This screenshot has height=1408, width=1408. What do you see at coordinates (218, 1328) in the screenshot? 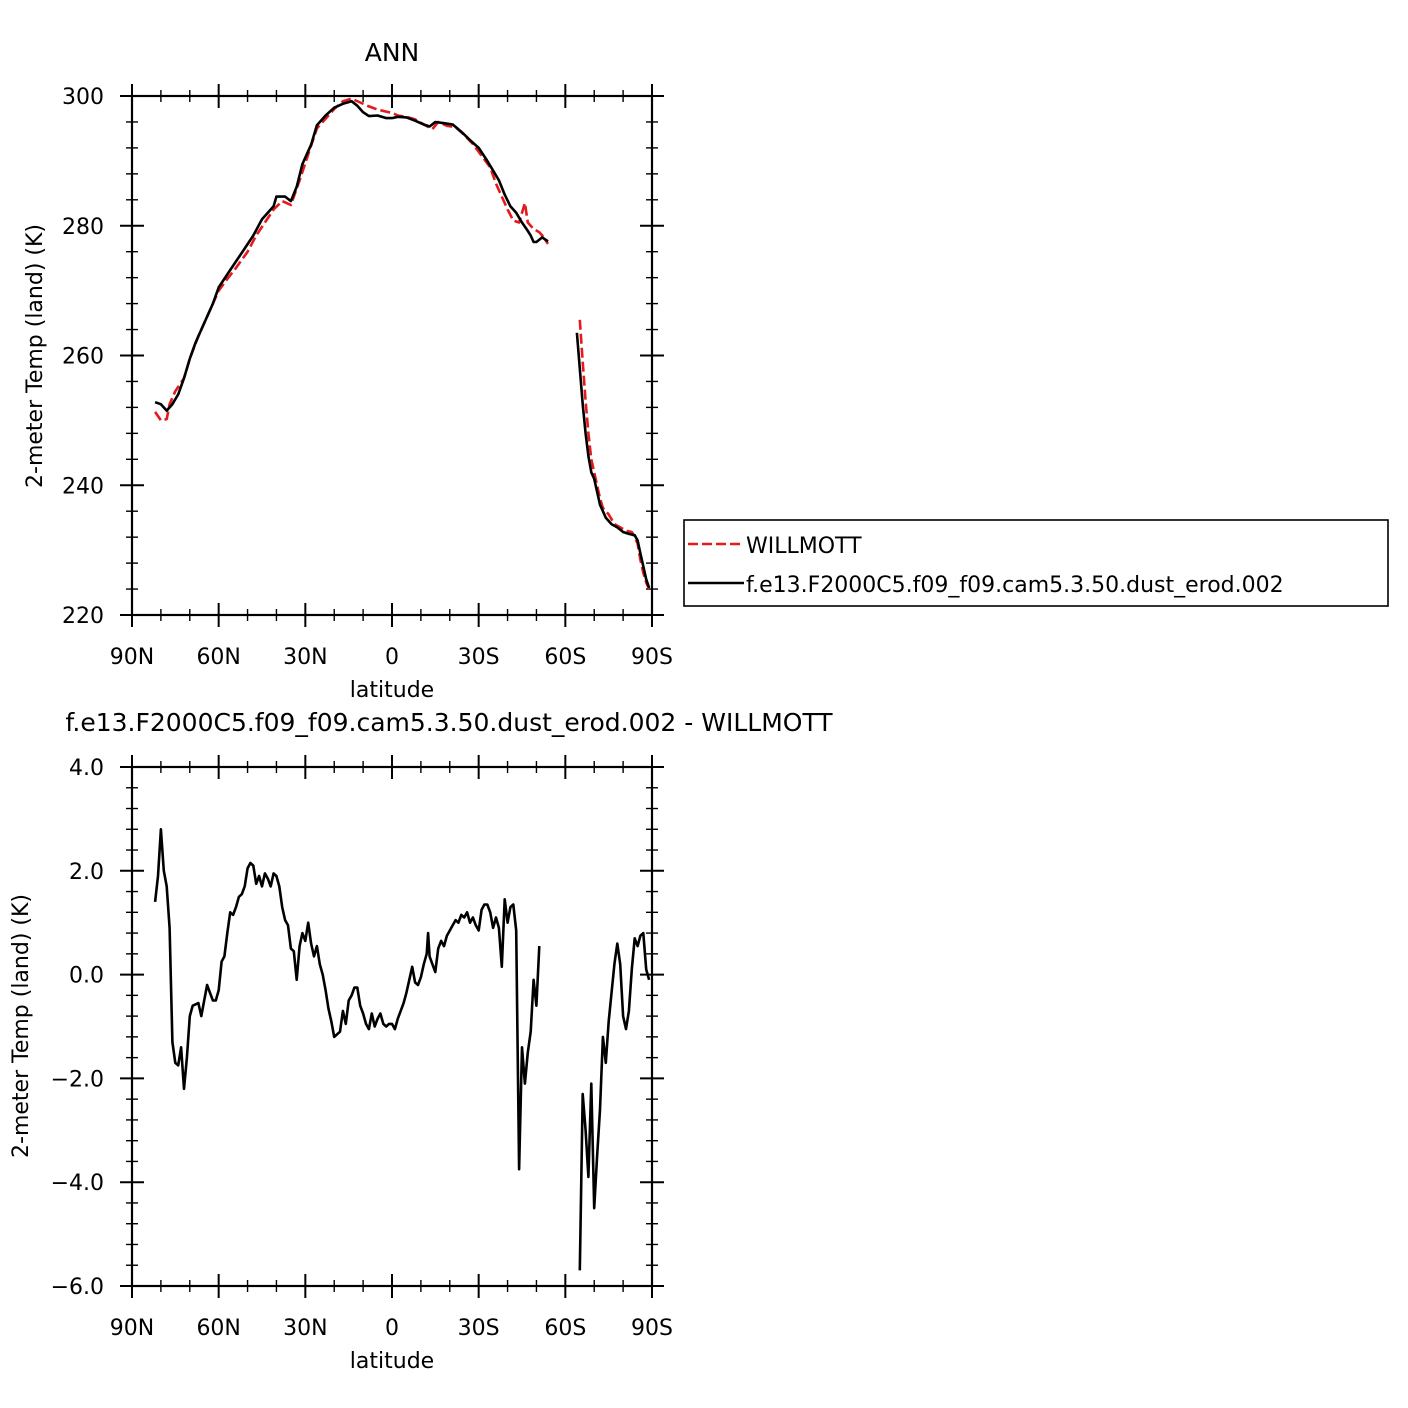
I see `bottom-x-tick-label: 60N` at bounding box center [218, 1328].